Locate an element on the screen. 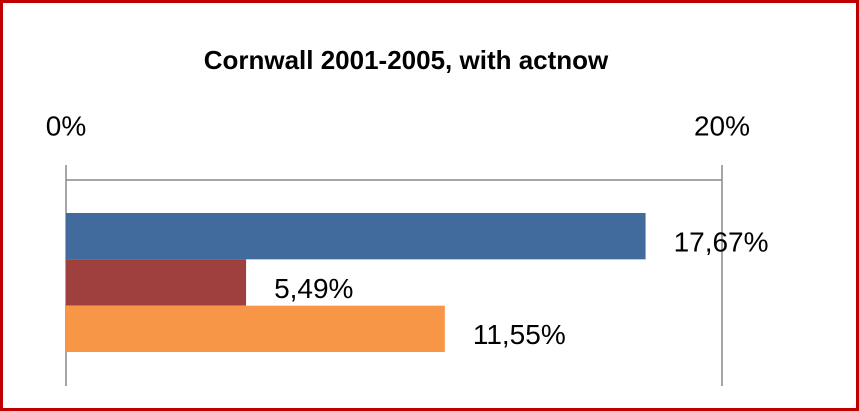 This screenshot has width=859, height=411. x-tick-label: 20% is located at coordinates (722, 125).